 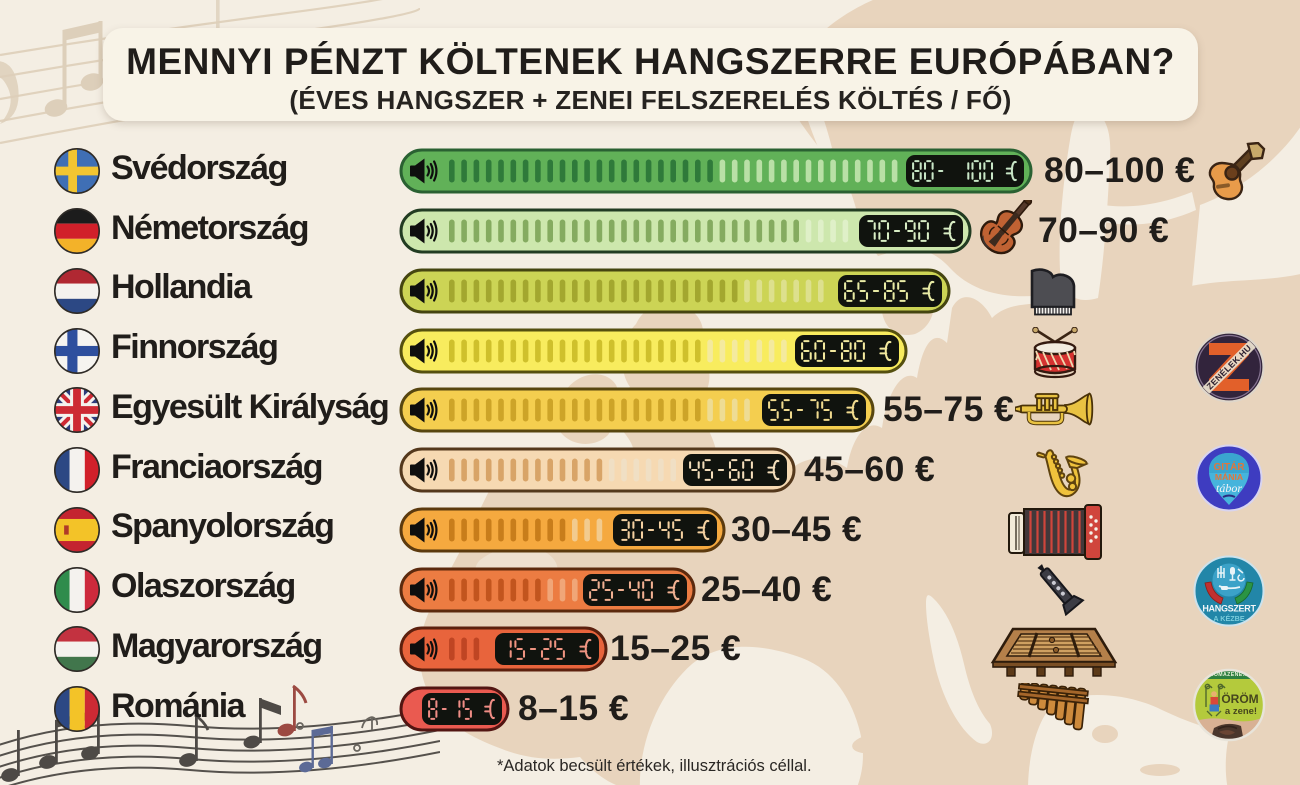 I want to click on svg-text: GITÁR, so click(x=1229, y=466).